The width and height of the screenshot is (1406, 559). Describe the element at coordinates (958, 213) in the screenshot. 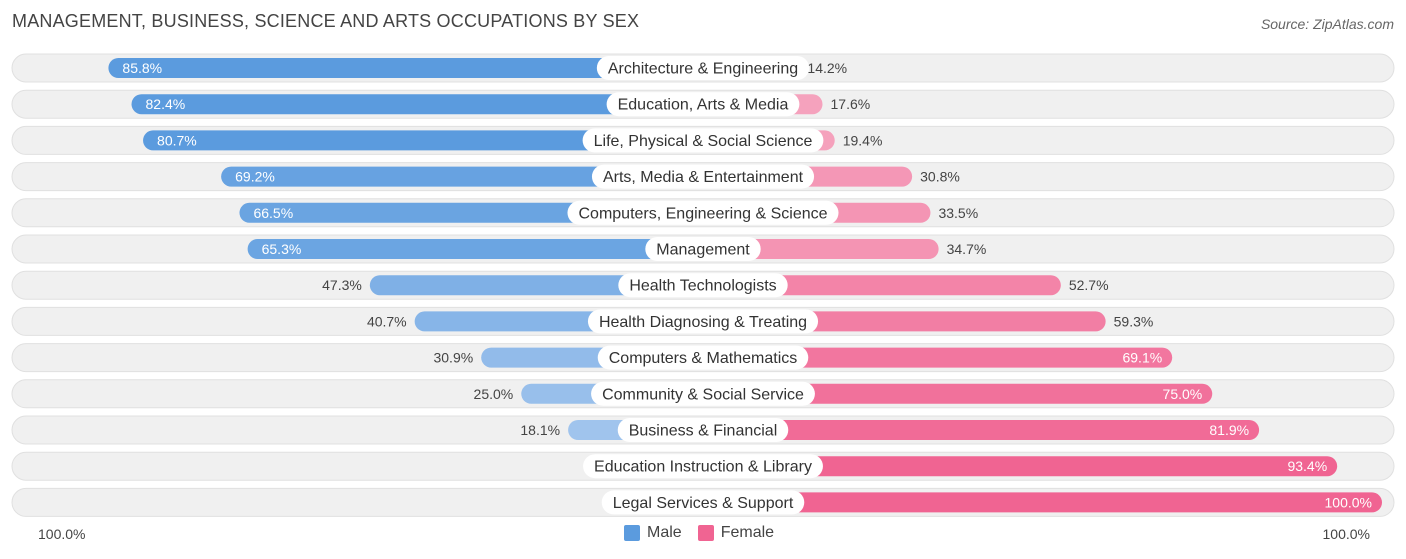

I see `female-value-label: 33.5%` at that location.